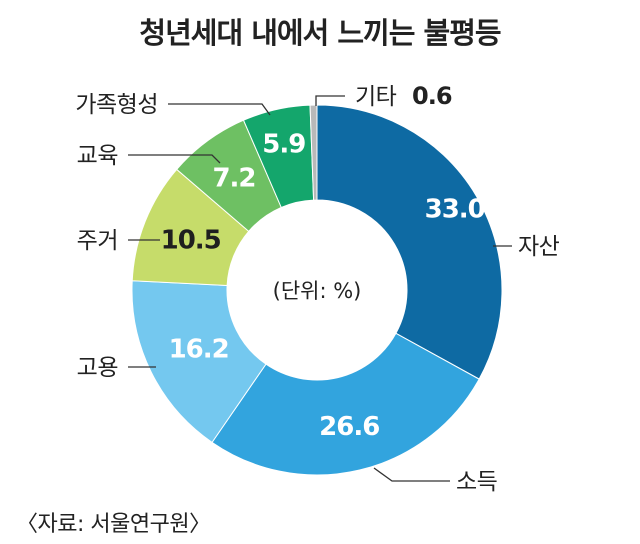 Image resolution: width=640 pixels, height=544 pixels. Describe the element at coordinates (233, 178) in the screenshot. I see `slice-value-label: 7.2` at that location.